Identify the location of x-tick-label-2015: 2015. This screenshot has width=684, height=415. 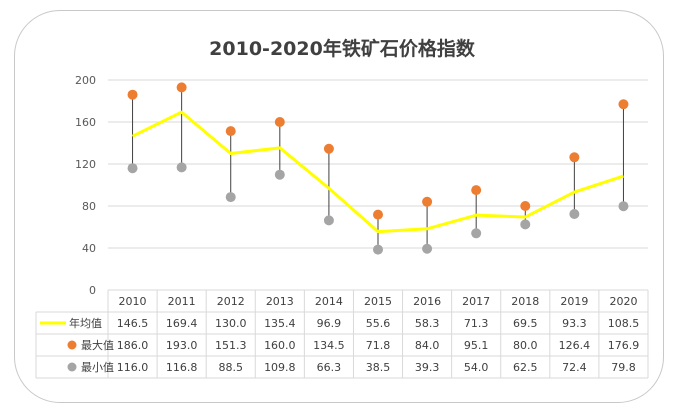
(378, 301).